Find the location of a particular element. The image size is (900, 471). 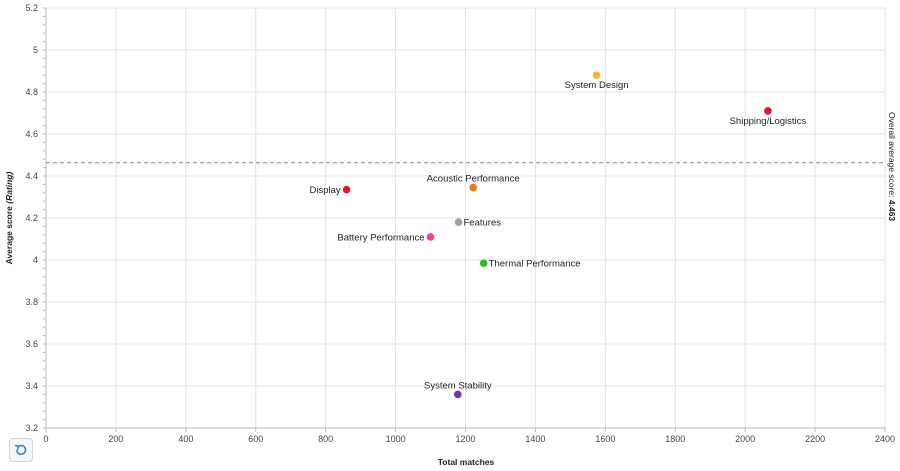

x-tick-label: 200 is located at coordinates (115, 439).